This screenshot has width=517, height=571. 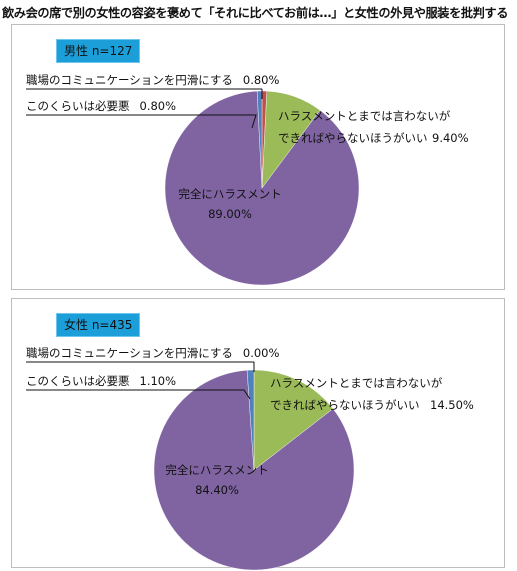 What do you see at coordinates (230, 214) in the screenshot?
I see `label-harassment-value: 89.00%` at bounding box center [230, 214].